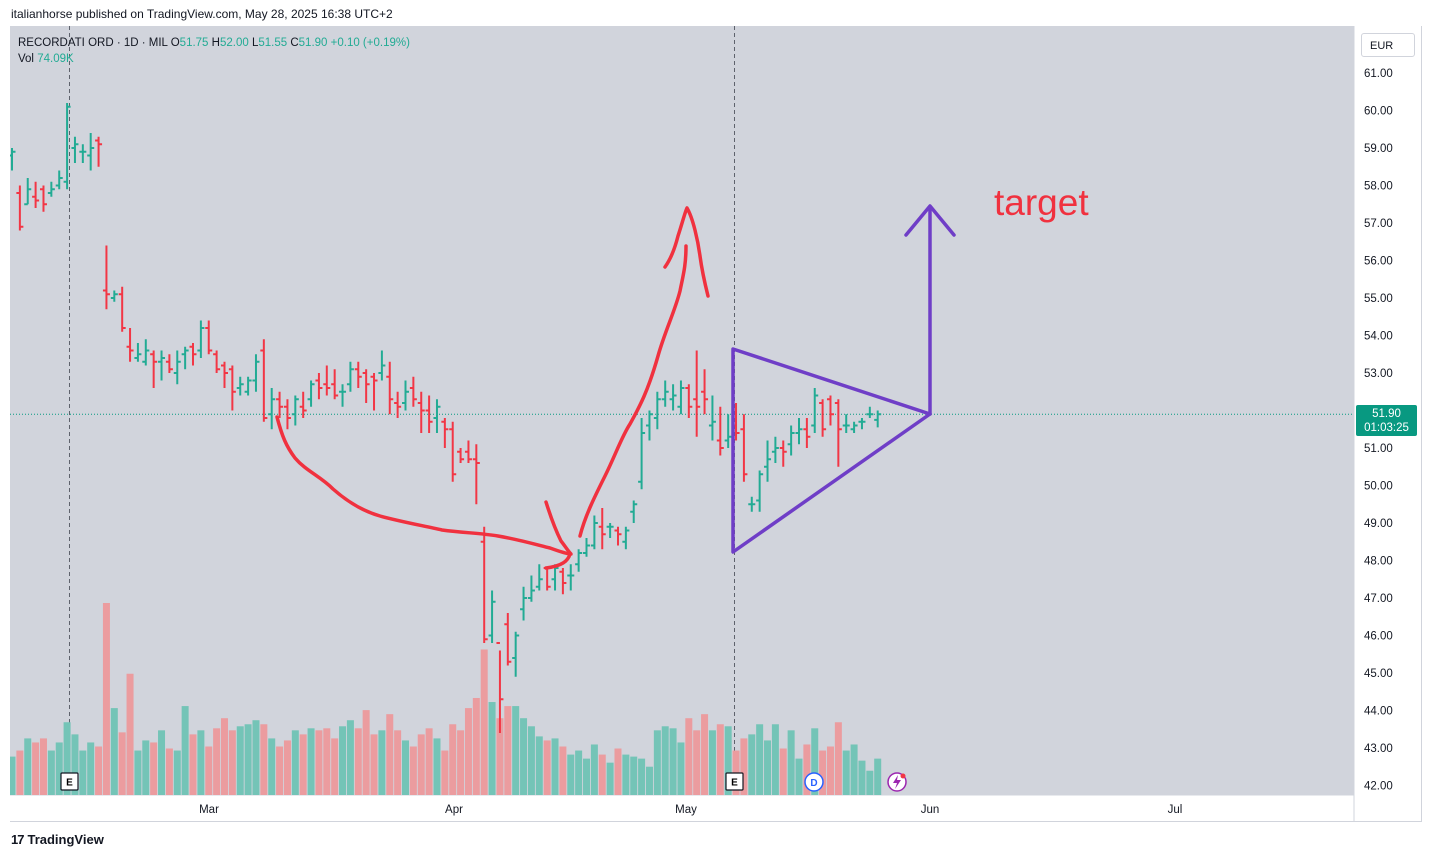  What do you see at coordinates (93, 43) in the screenshot?
I see `symbol-name: RECORDATI ORD · 1D · MIL` at bounding box center [93, 43].